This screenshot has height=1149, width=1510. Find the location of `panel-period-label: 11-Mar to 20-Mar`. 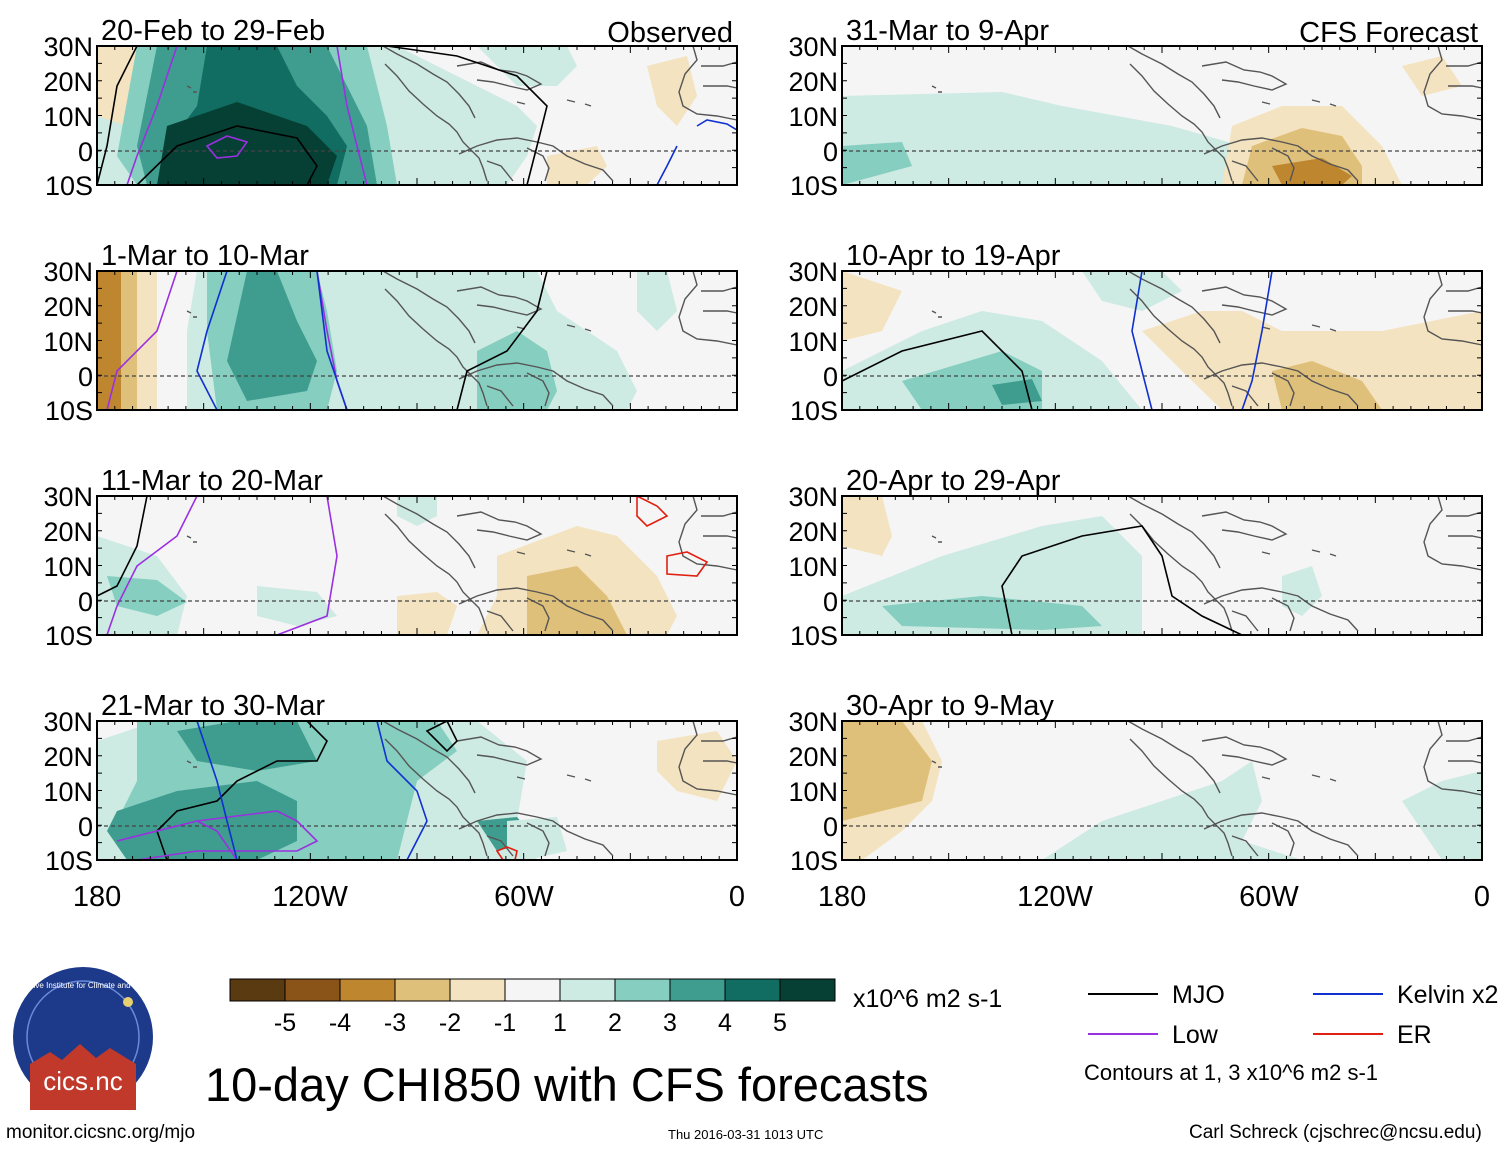

panel-period-label: 11-Mar to 20-Mar is located at coordinates (212, 481).